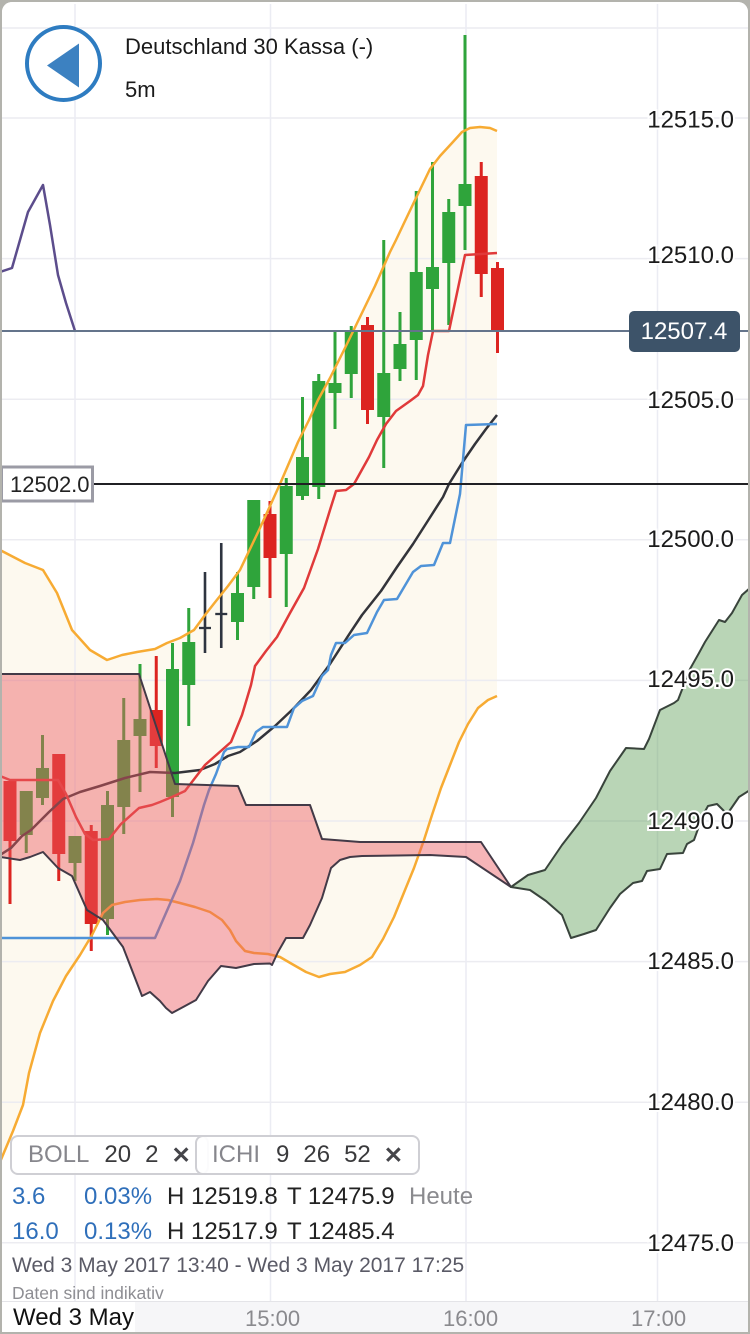  I want to click on svg-text: 12485.0, so click(690, 961).